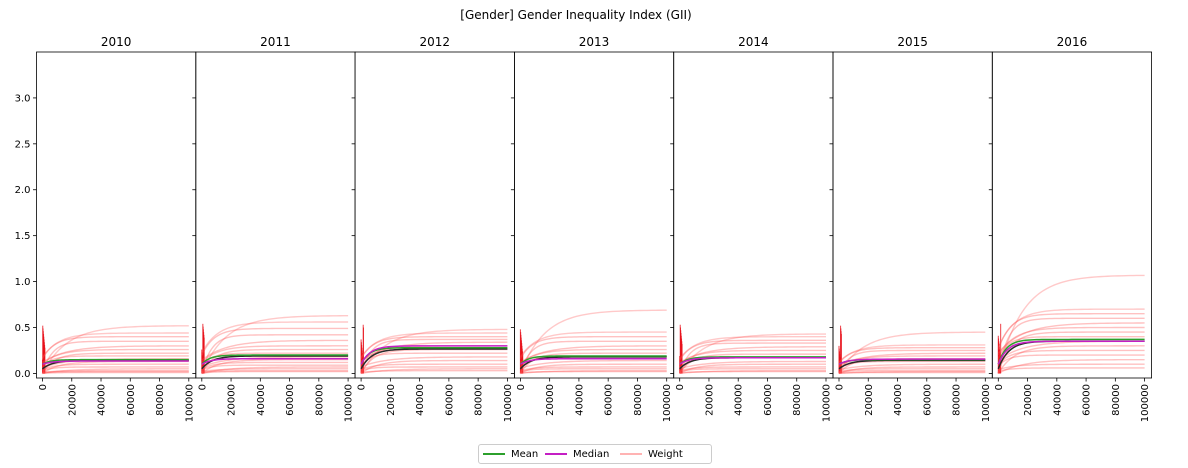 The height and width of the screenshot is (468, 1188). I want to click on panel-2015: 2015 0 20000 40000 60000 80000 100000, so click(911, 228).